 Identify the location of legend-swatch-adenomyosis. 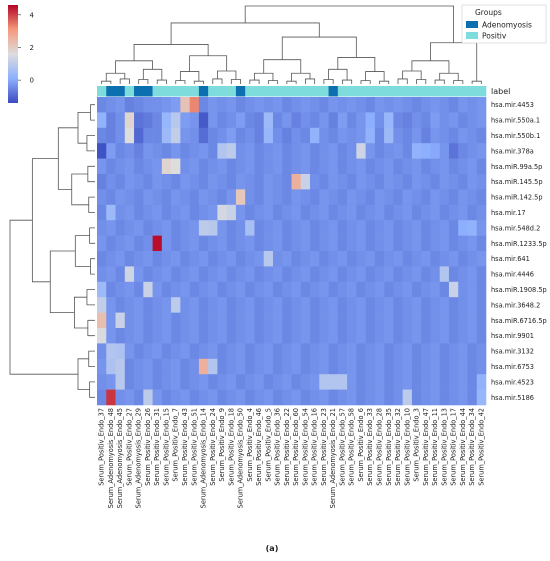
(472, 24).